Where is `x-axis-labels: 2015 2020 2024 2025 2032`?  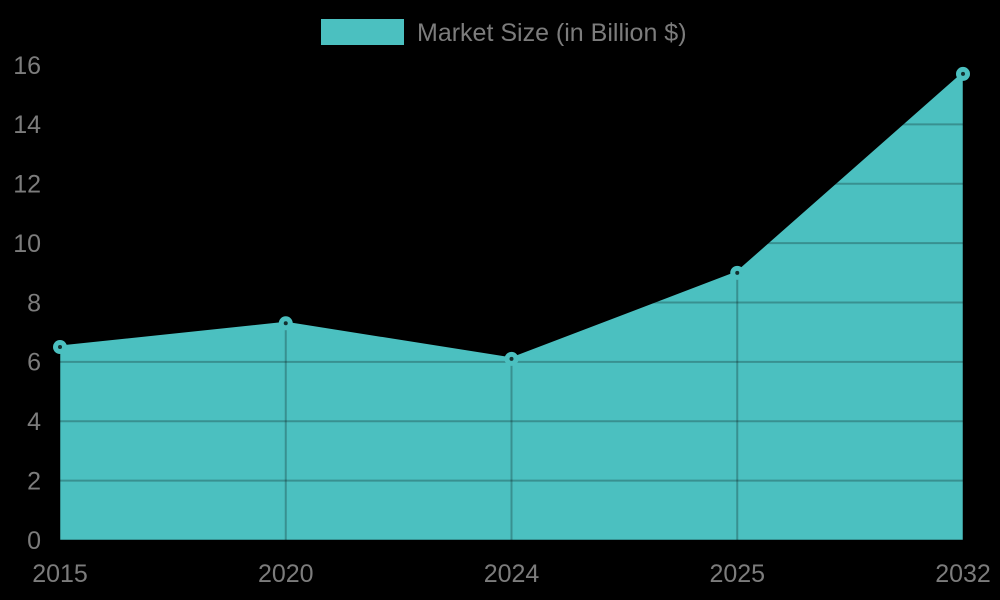
x-axis-labels: 2015 2020 2024 2025 2032 is located at coordinates (511, 574).